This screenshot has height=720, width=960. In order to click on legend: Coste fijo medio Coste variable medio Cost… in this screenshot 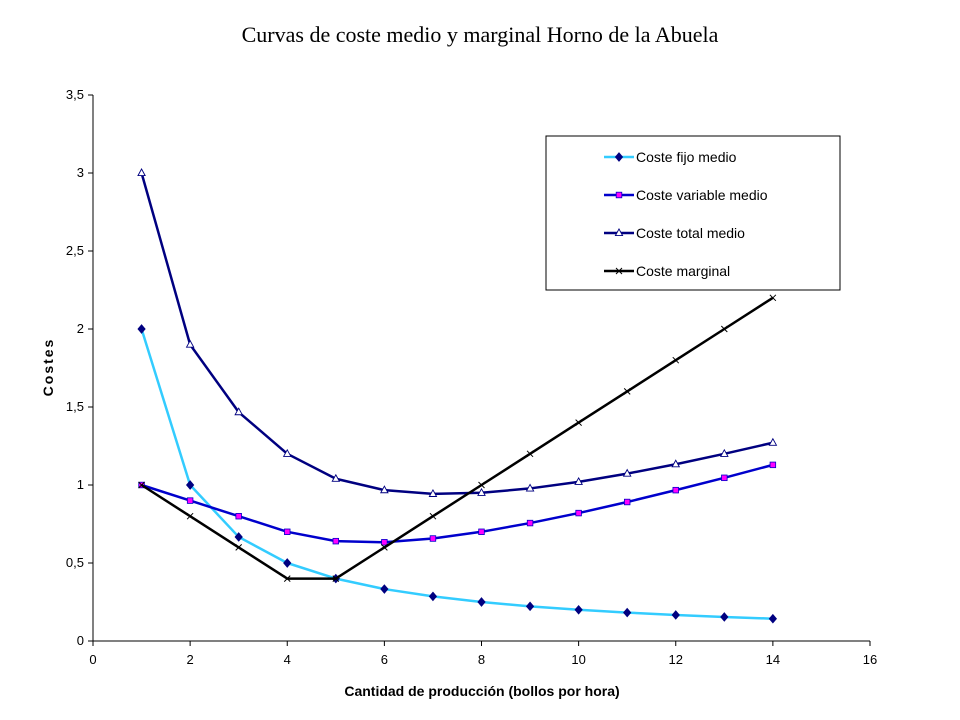, I will do `click(693, 213)`.